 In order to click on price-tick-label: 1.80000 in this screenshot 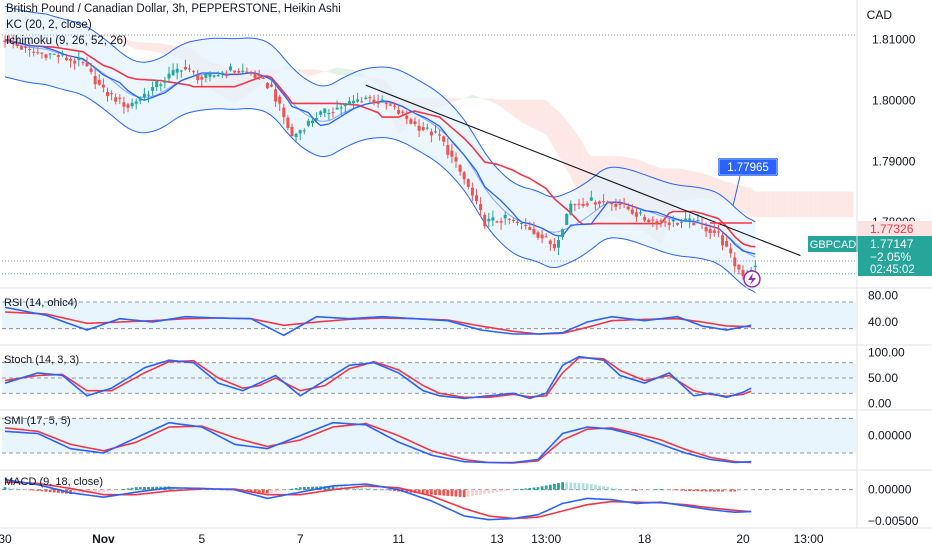, I will do `click(894, 100)`.